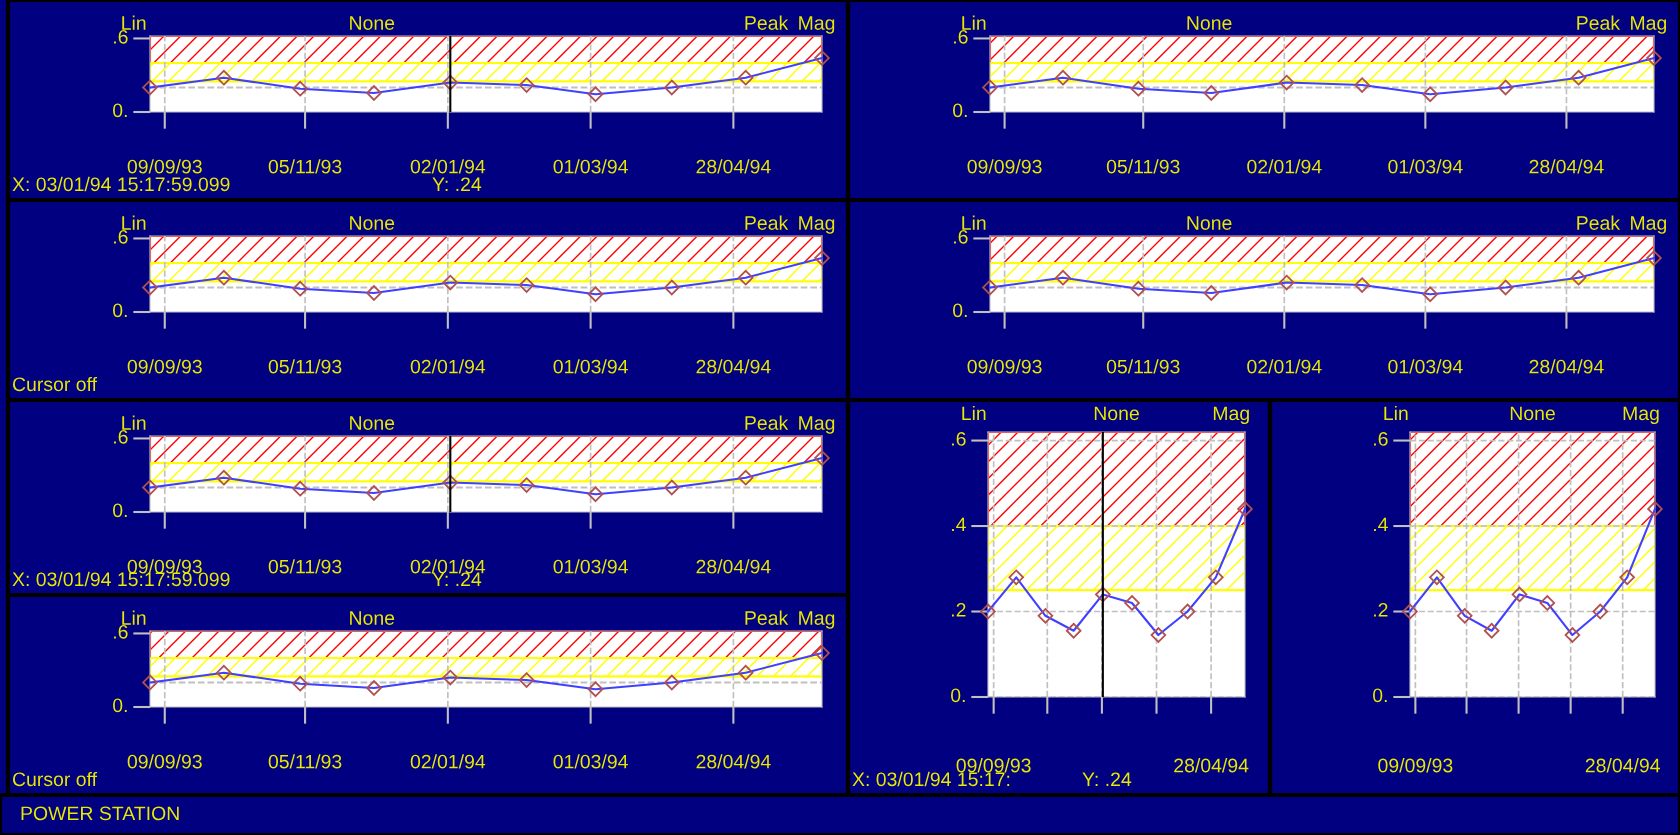 The image size is (1680, 835). Describe the element at coordinates (100, 813) in the screenshot. I see `text: POWER STATION` at that location.